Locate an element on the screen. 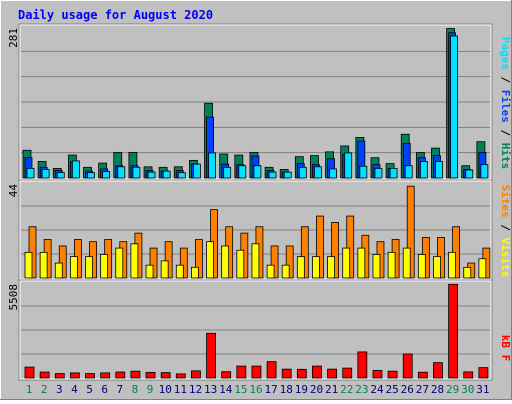 Image resolution: width=512 pixels, height=404 pixels. legend-item: F is located at coordinates (505, 354).